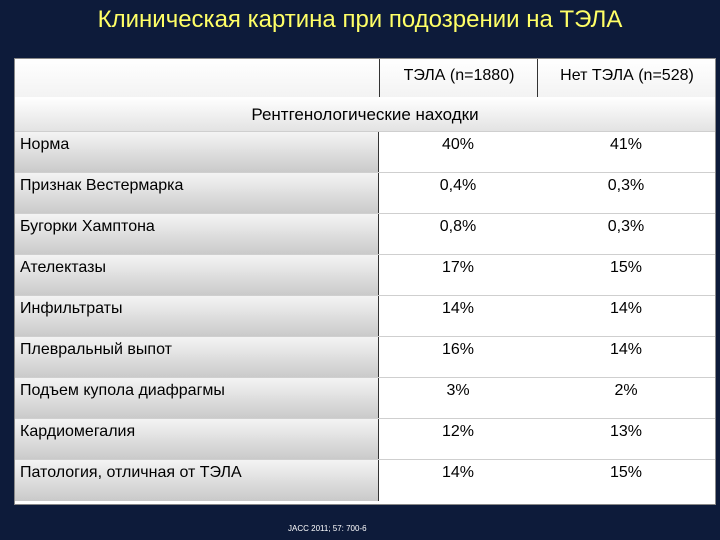 This screenshot has height=540, width=720. Describe the element at coordinates (197, 357) in the screenshot. I see `row-label: Плевральный выпот` at that location.